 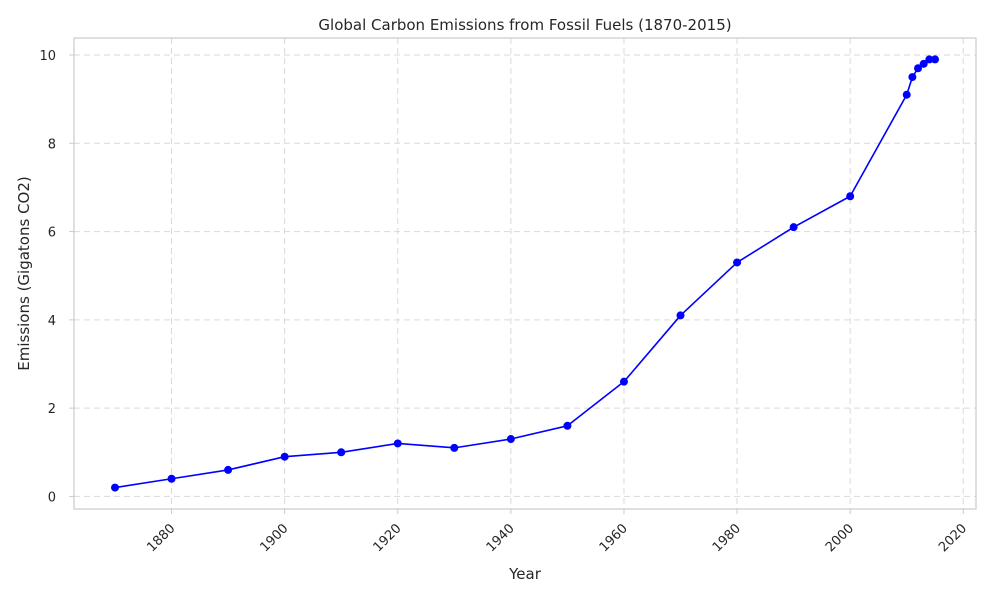 What do you see at coordinates (52, 144) in the screenshot?
I see `y-tick-label: 8` at bounding box center [52, 144].